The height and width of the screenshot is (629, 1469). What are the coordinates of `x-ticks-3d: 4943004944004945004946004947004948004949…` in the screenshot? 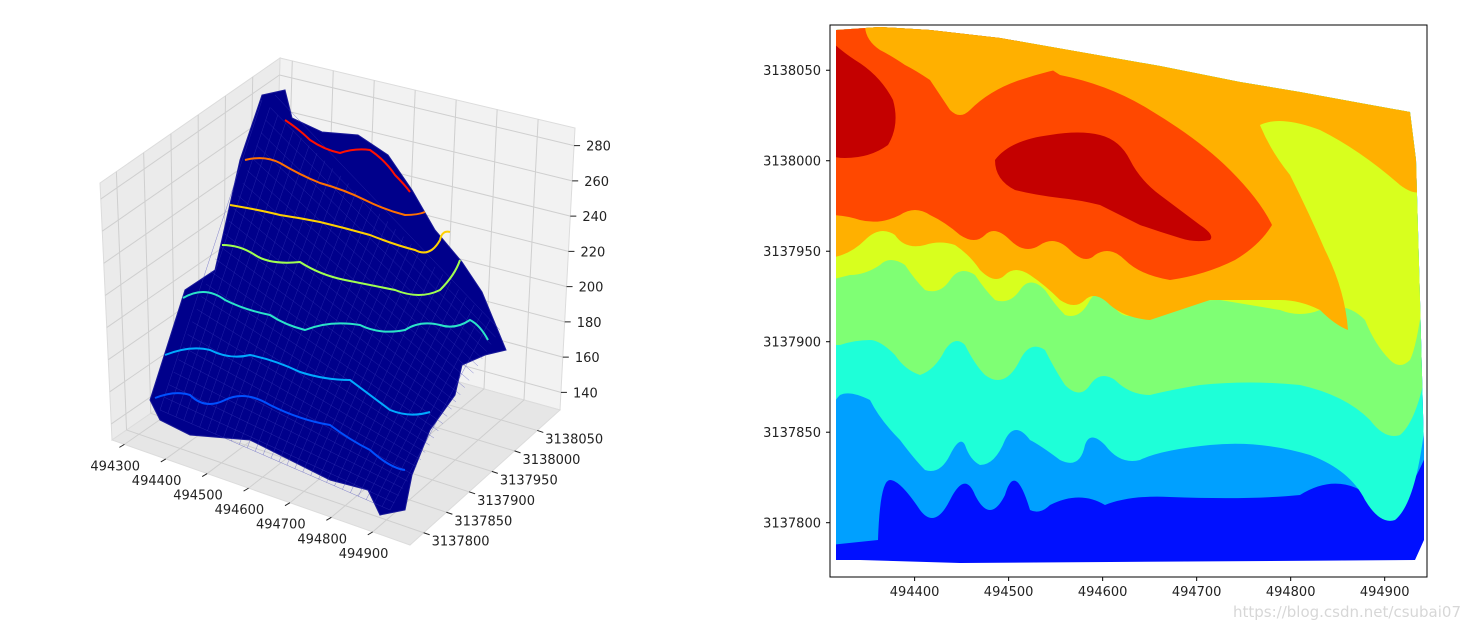 It's located at (239, 502).